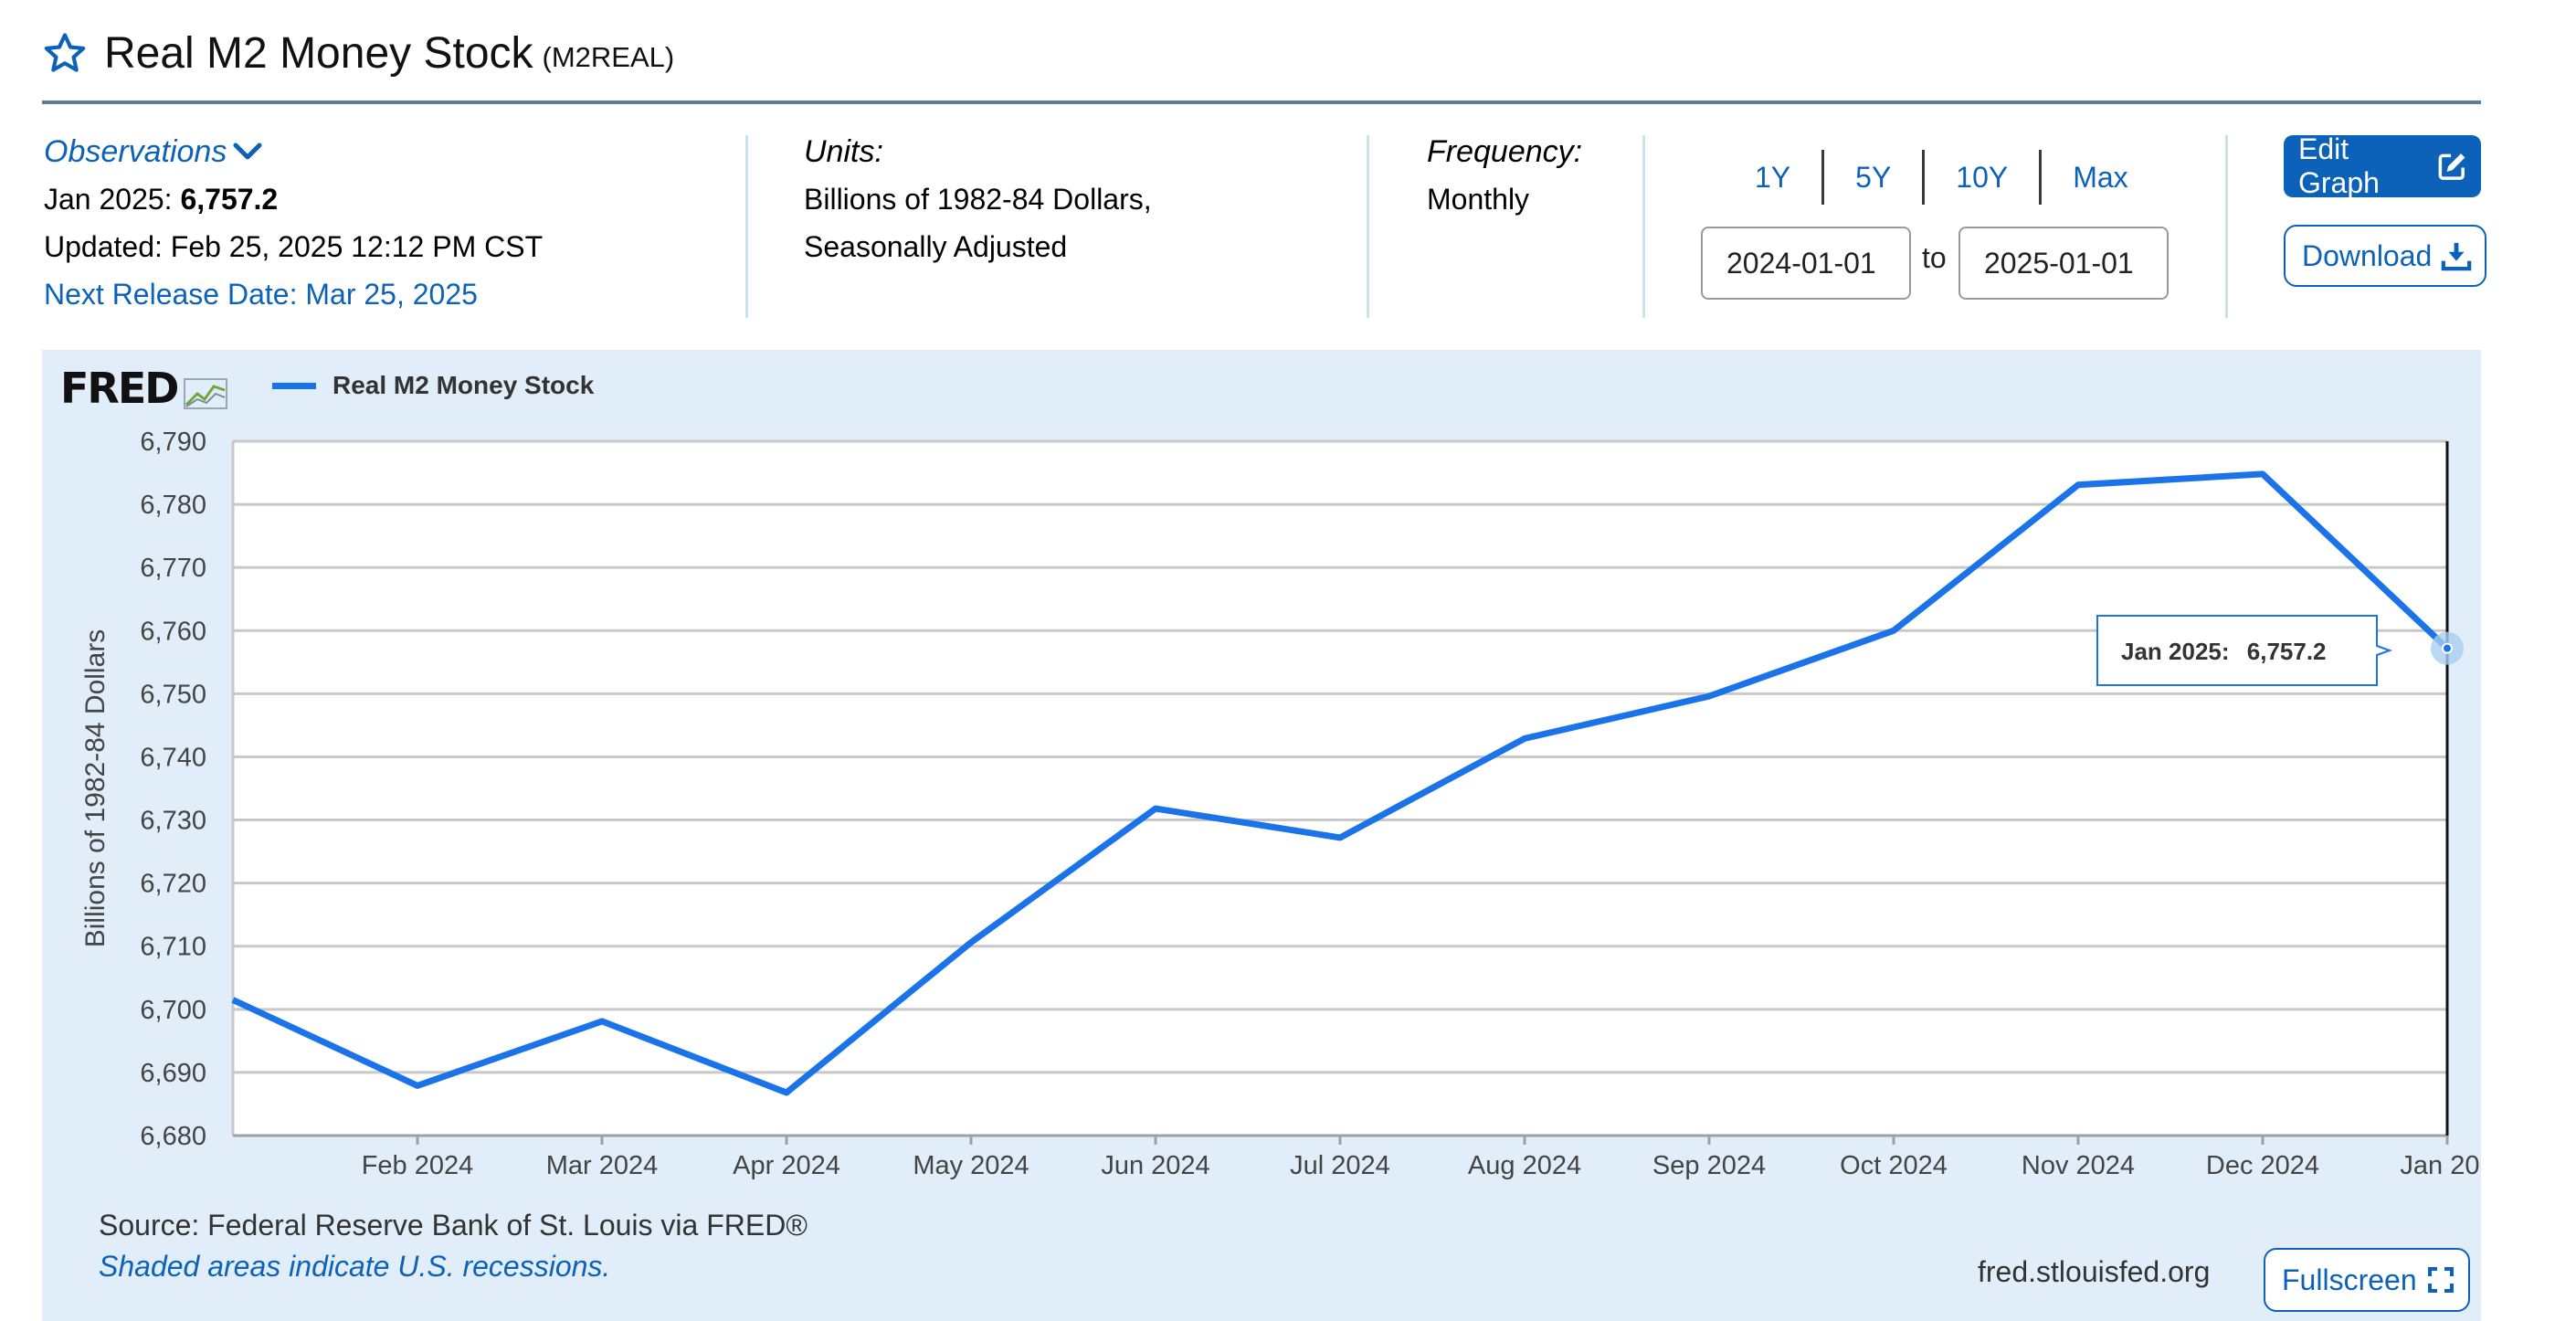  I want to click on latest-value: 6,757.2, so click(230, 199).